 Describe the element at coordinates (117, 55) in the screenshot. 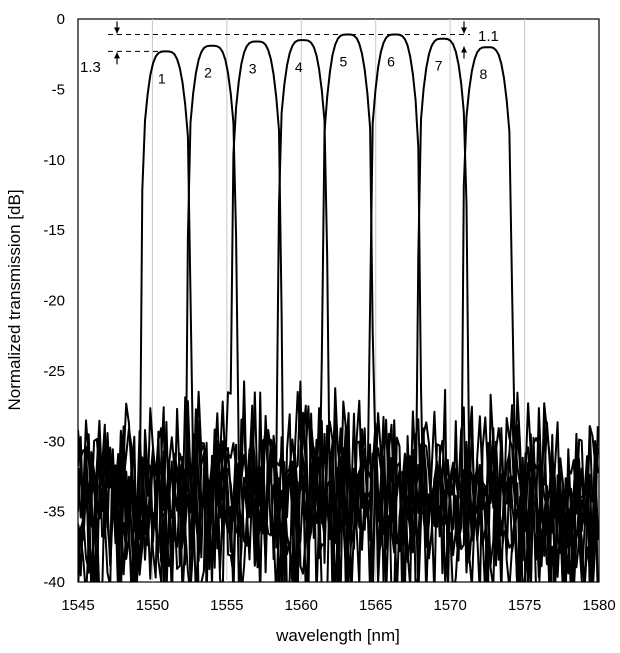

I see `arrow-up-left-head` at that location.